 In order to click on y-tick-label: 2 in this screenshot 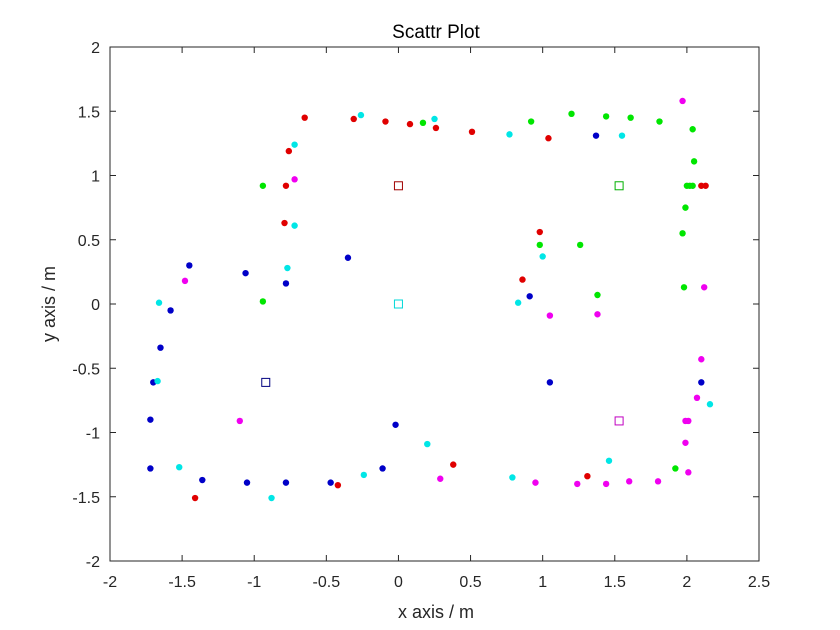, I will do `click(95, 48)`.